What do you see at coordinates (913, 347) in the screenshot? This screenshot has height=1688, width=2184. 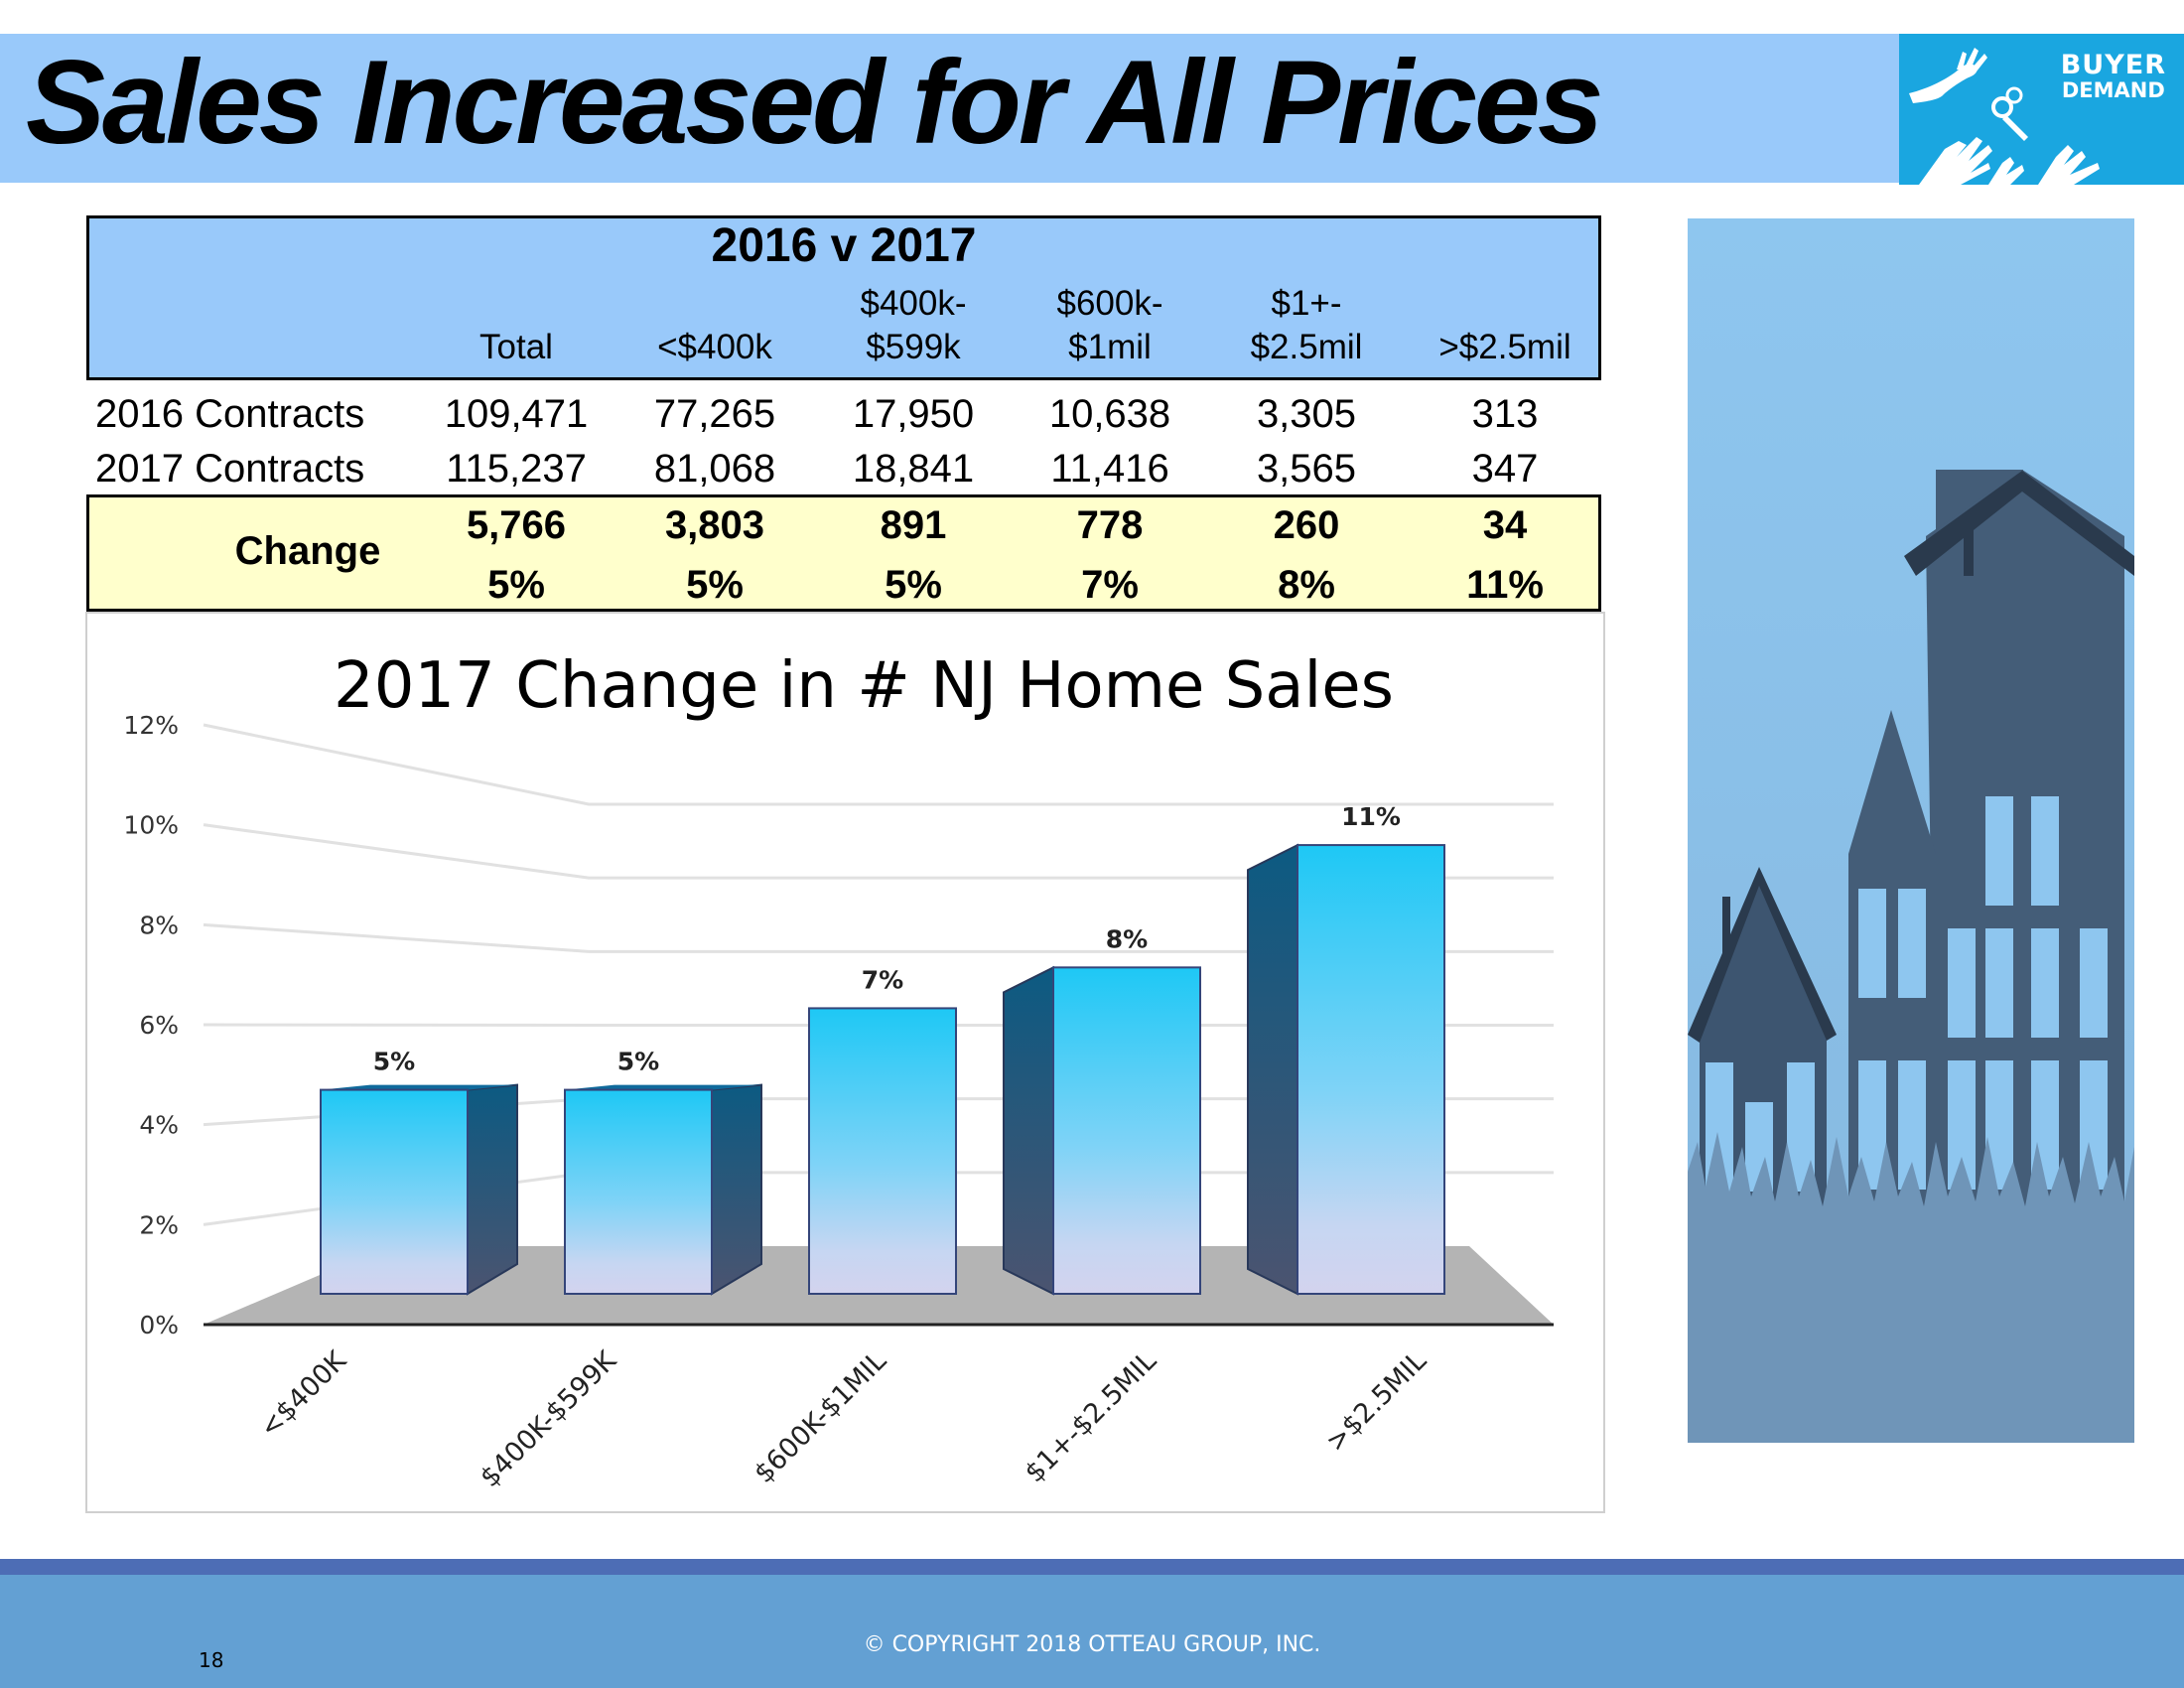 I see `column-header-400k-599k: $599k` at bounding box center [913, 347].